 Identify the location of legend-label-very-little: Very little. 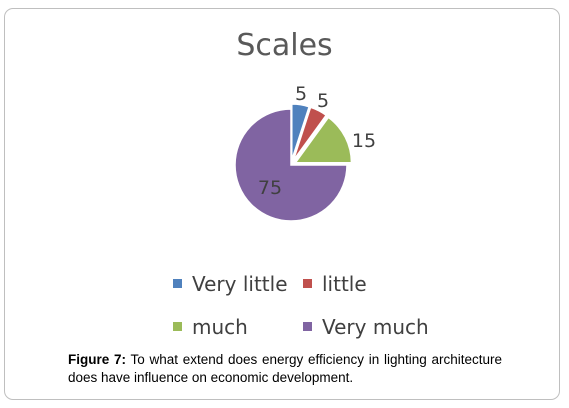
(240, 284).